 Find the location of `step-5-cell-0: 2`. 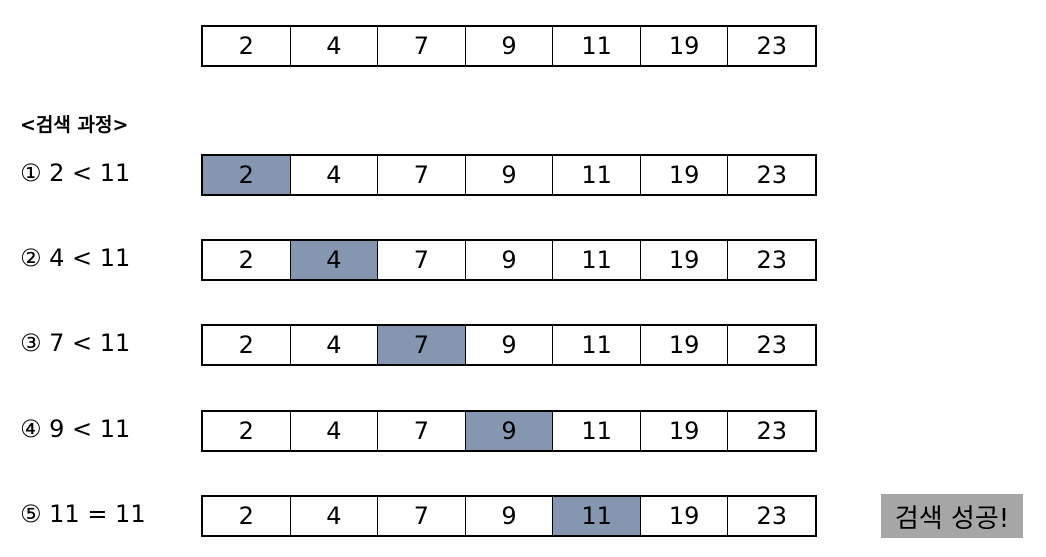

step-5-cell-0: 2 is located at coordinates (247, 516).